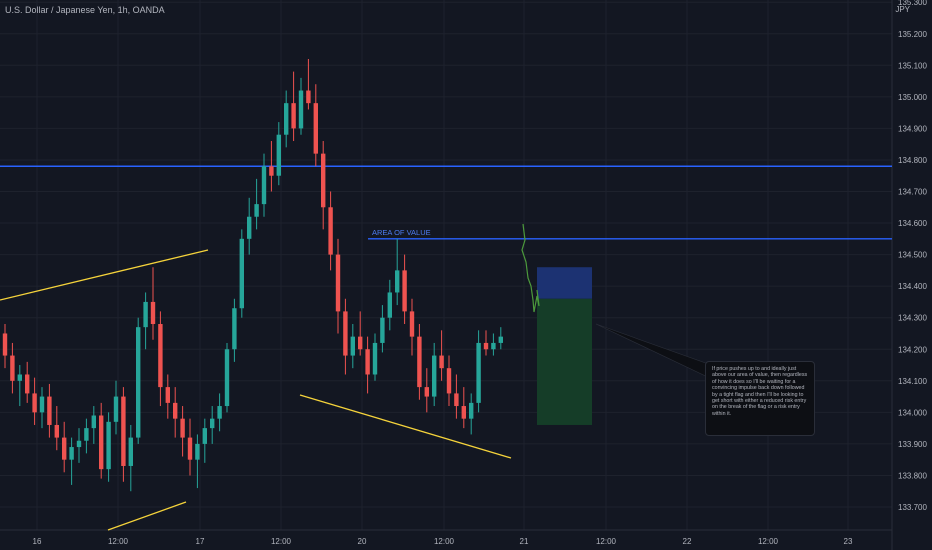 This screenshot has width=932, height=550. Describe the element at coordinates (912, 507) in the screenshot. I see `y-tick-label: 133.700` at that location.